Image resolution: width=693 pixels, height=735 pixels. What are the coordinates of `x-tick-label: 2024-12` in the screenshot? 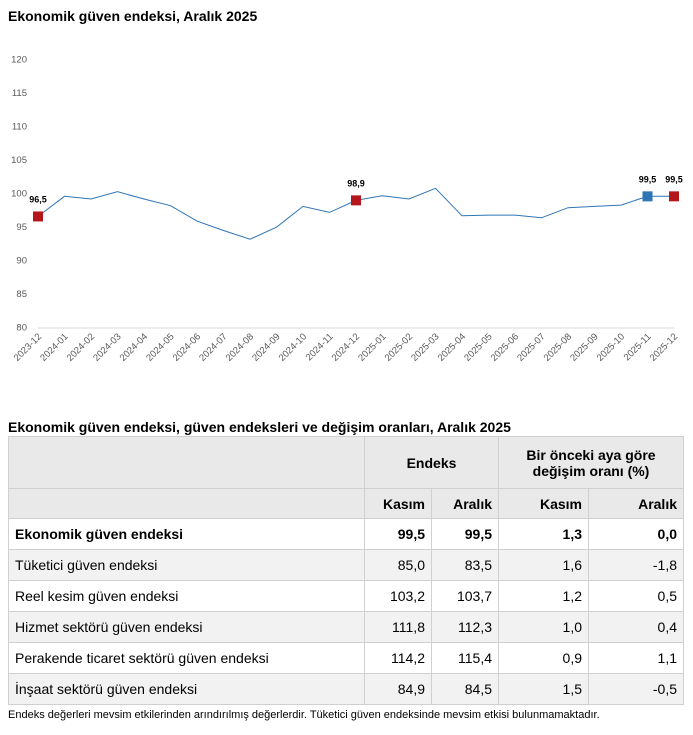 It's located at (346, 347).